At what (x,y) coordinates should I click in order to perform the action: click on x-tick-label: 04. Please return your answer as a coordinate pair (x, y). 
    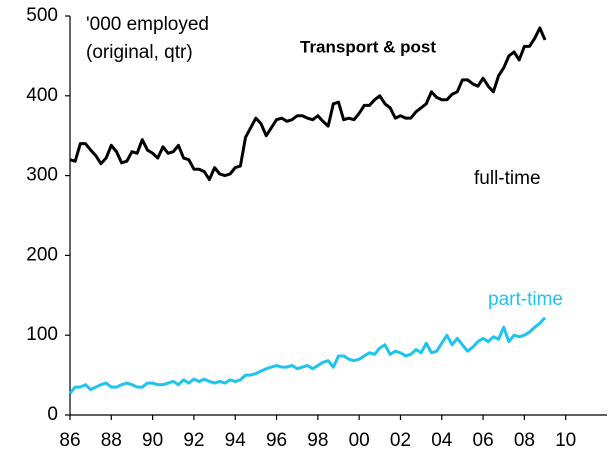
    Looking at the image, I should click on (442, 440).